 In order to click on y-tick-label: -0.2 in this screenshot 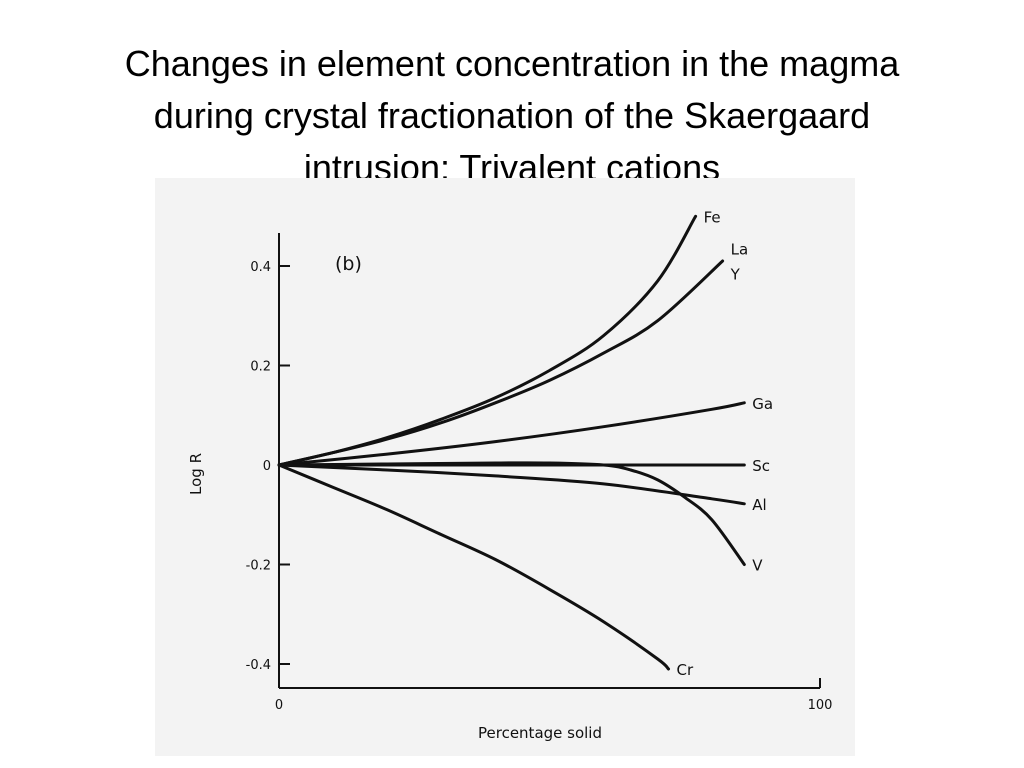, I will do `click(258, 566)`.